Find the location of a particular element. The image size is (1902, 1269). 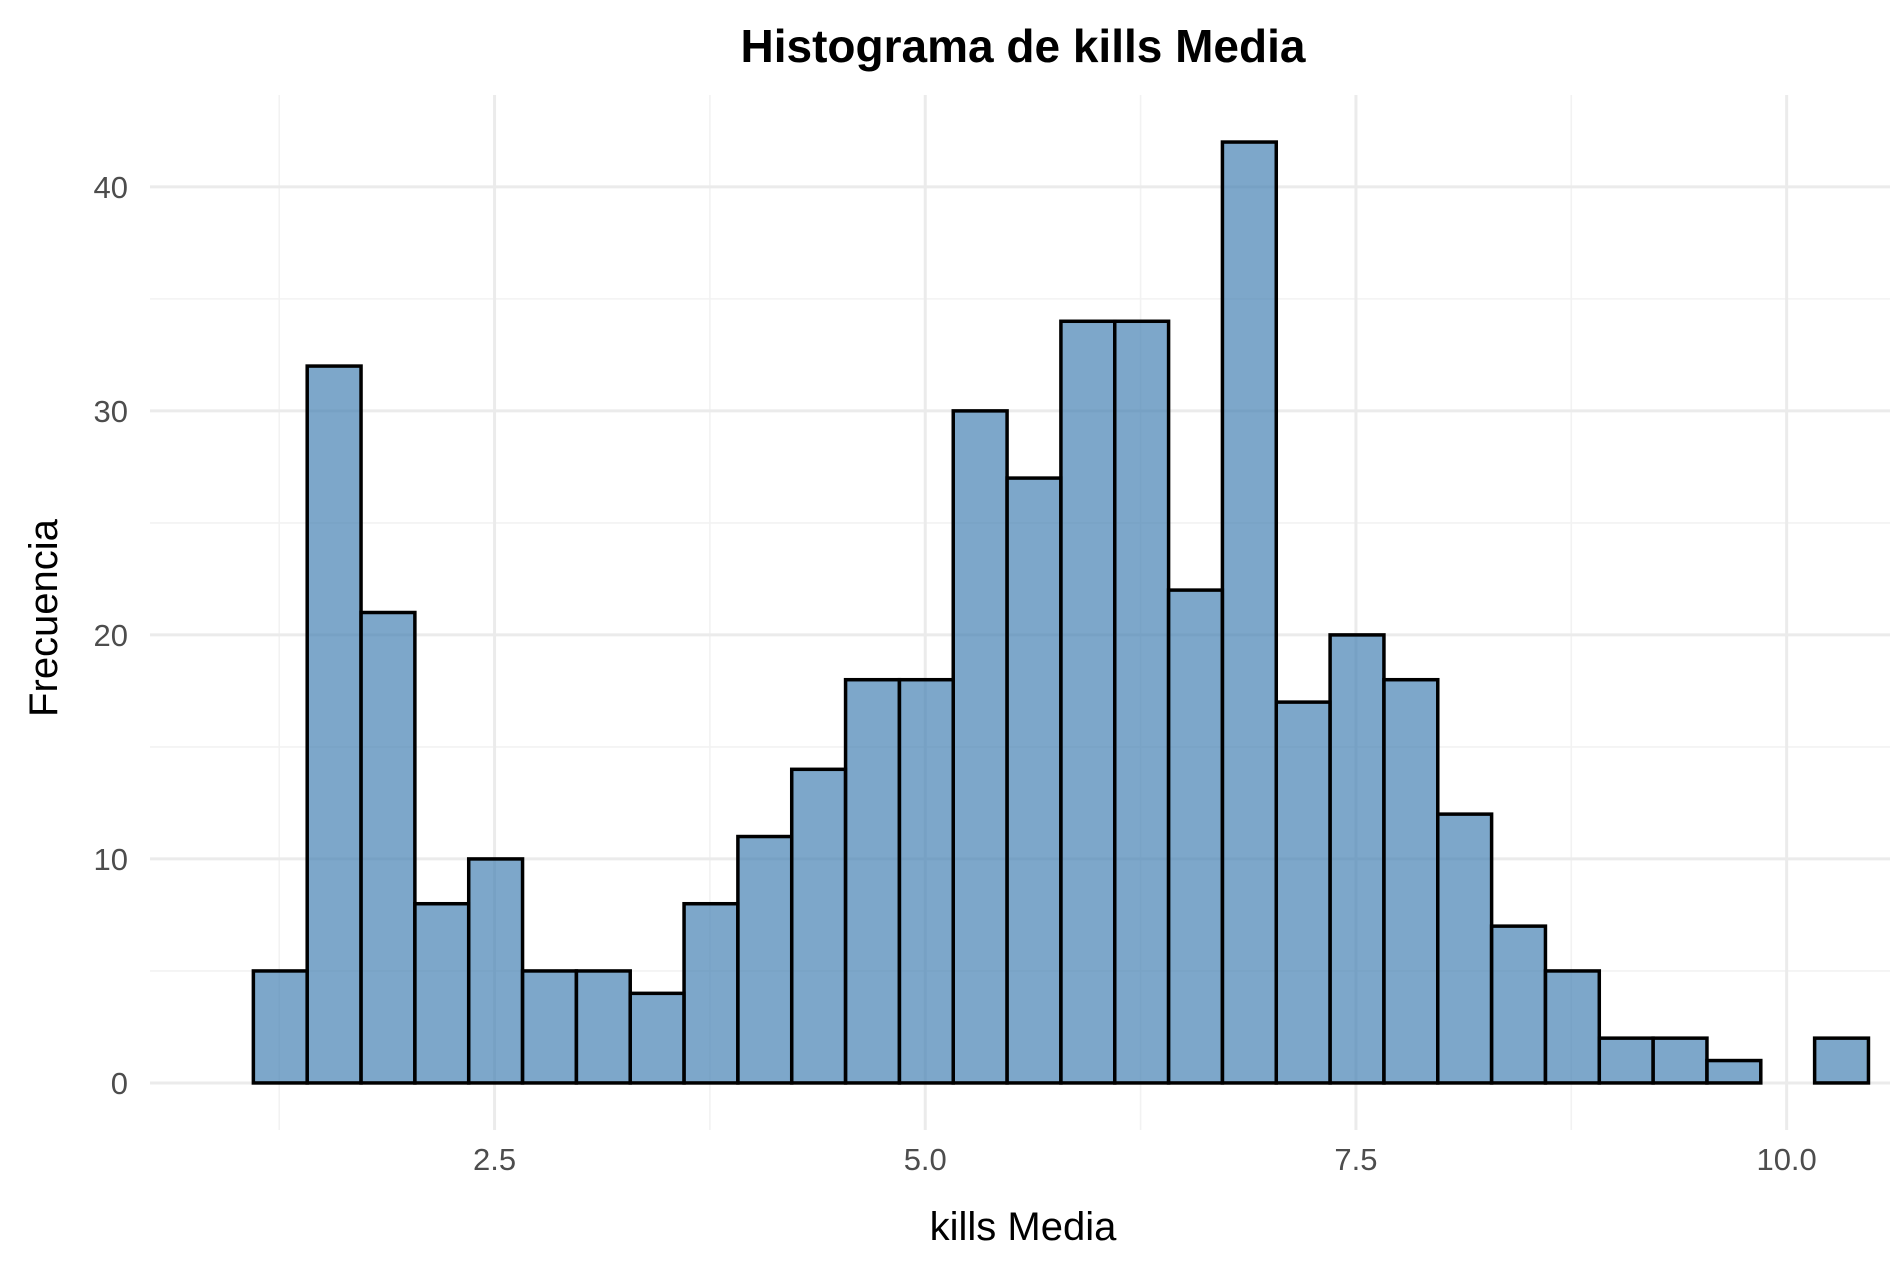

chart-title: Histograma de kills Media is located at coordinates (1023, 46).